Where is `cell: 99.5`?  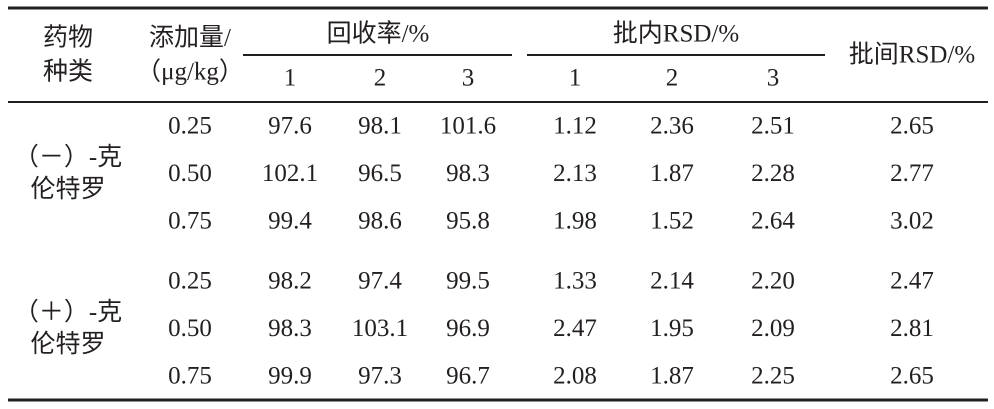
cell: 99.5 is located at coordinates (468, 281).